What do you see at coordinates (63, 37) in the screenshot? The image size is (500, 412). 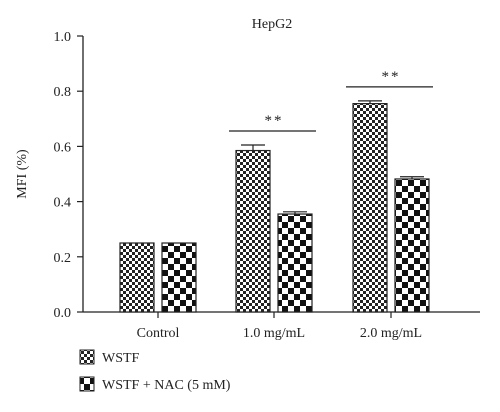 I see `y-tick-label: 1.0` at bounding box center [63, 37].